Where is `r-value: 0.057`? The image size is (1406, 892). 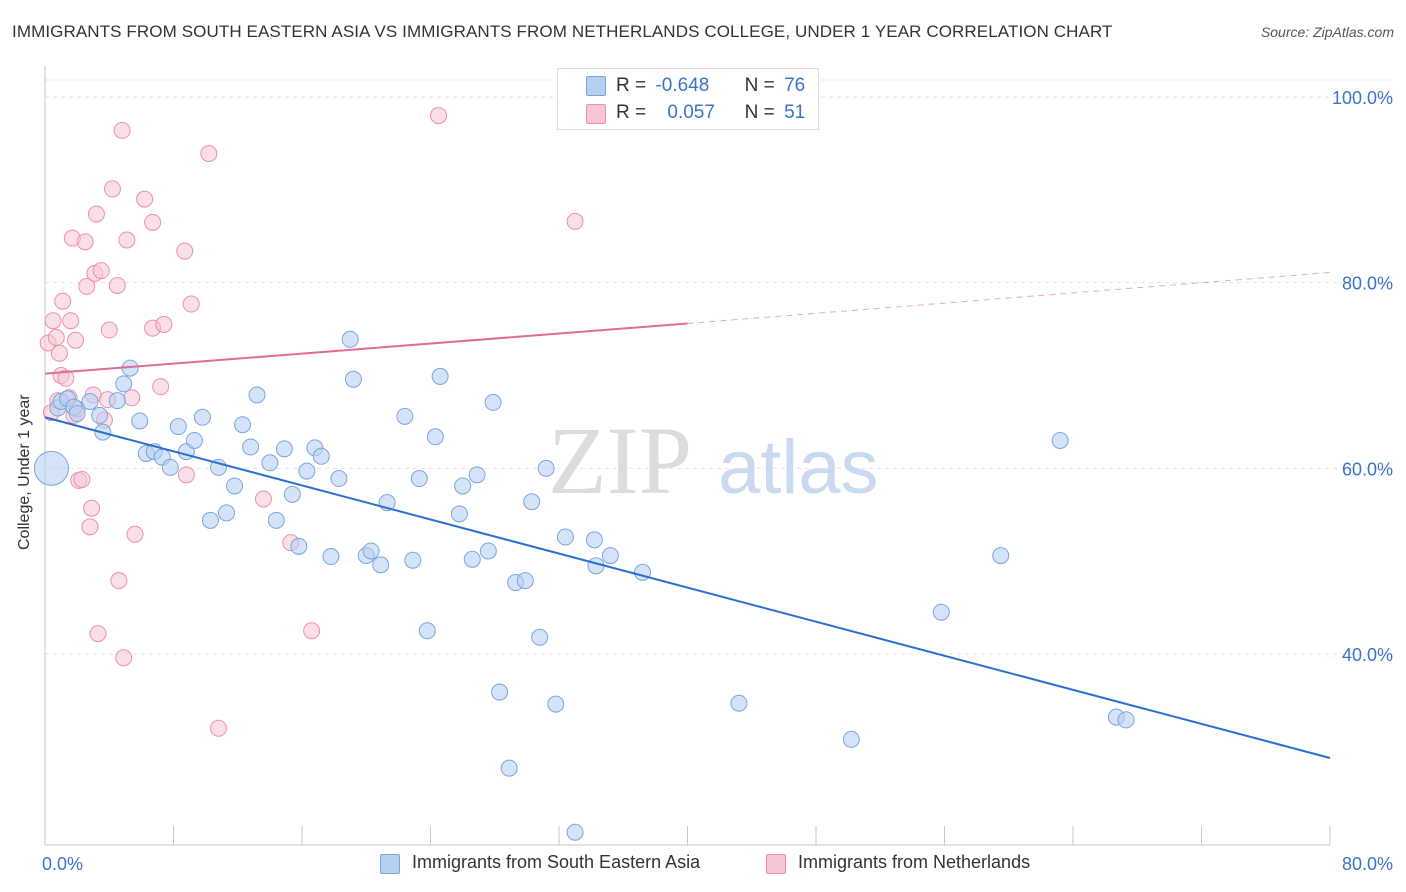 r-value: 0.057 is located at coordinates (691, 112).